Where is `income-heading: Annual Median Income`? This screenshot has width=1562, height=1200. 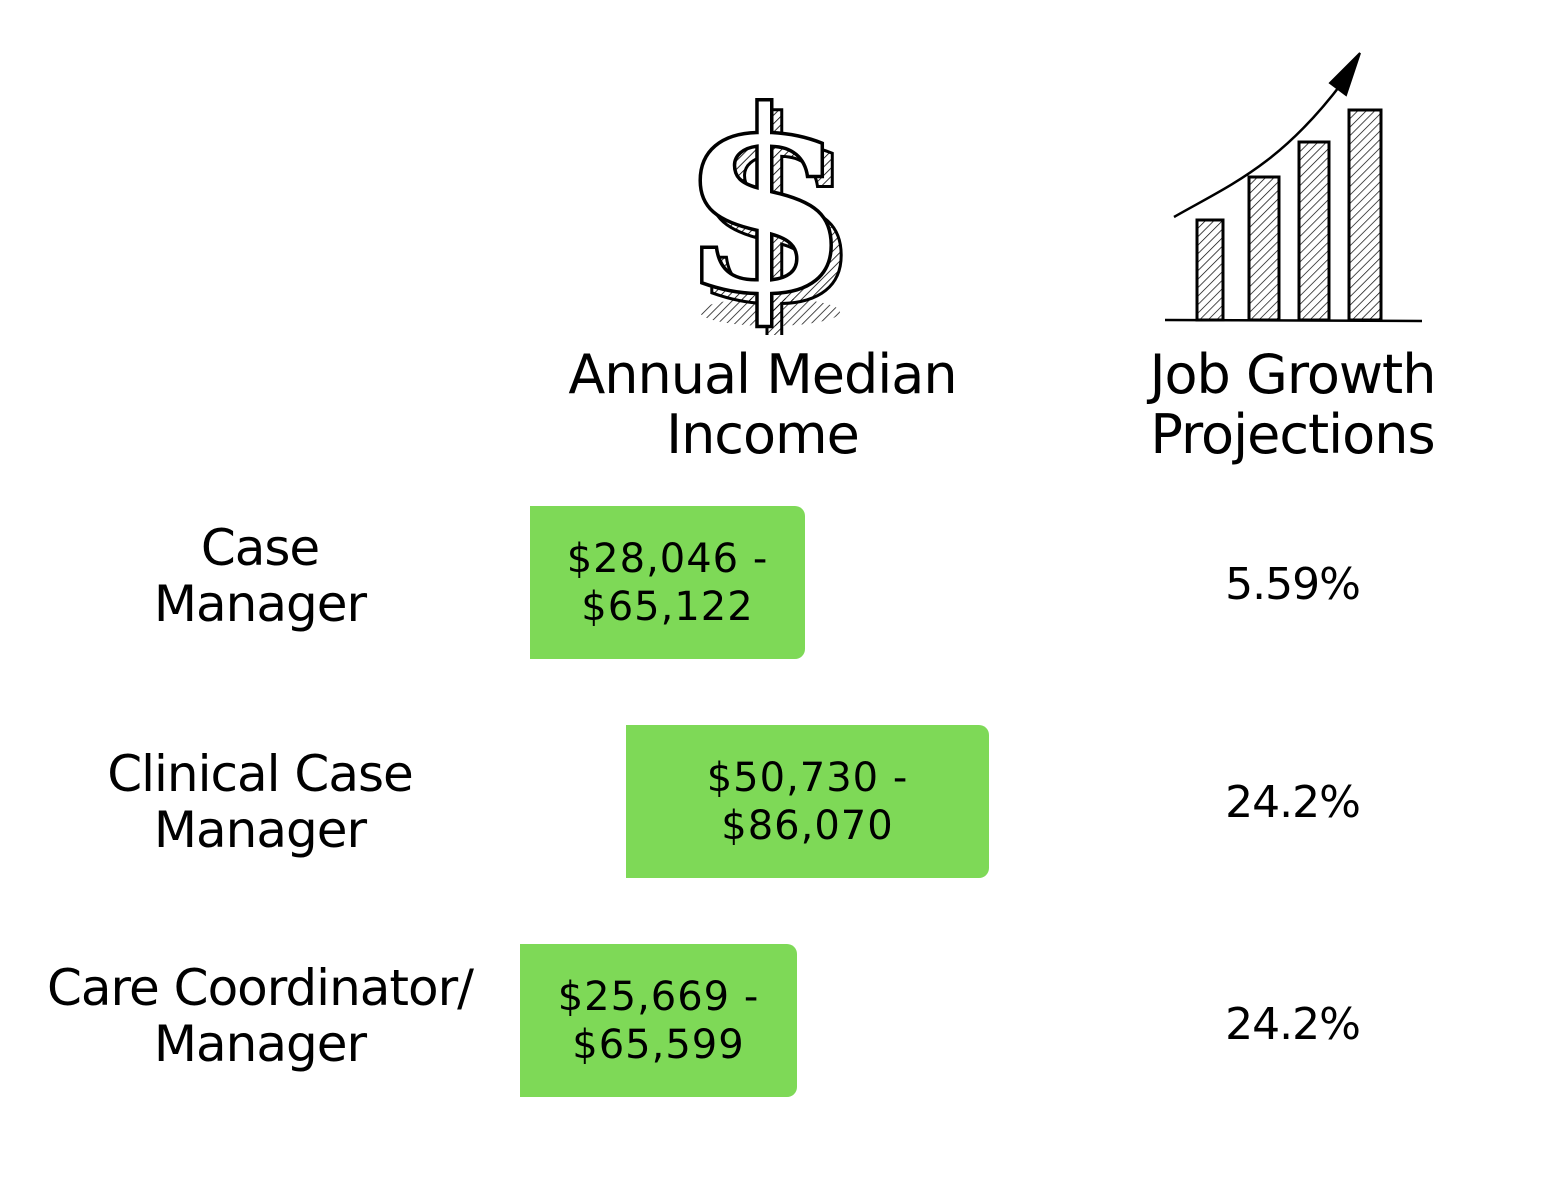 income-heading: Annual Median Income is located at coordinates (762, 405).